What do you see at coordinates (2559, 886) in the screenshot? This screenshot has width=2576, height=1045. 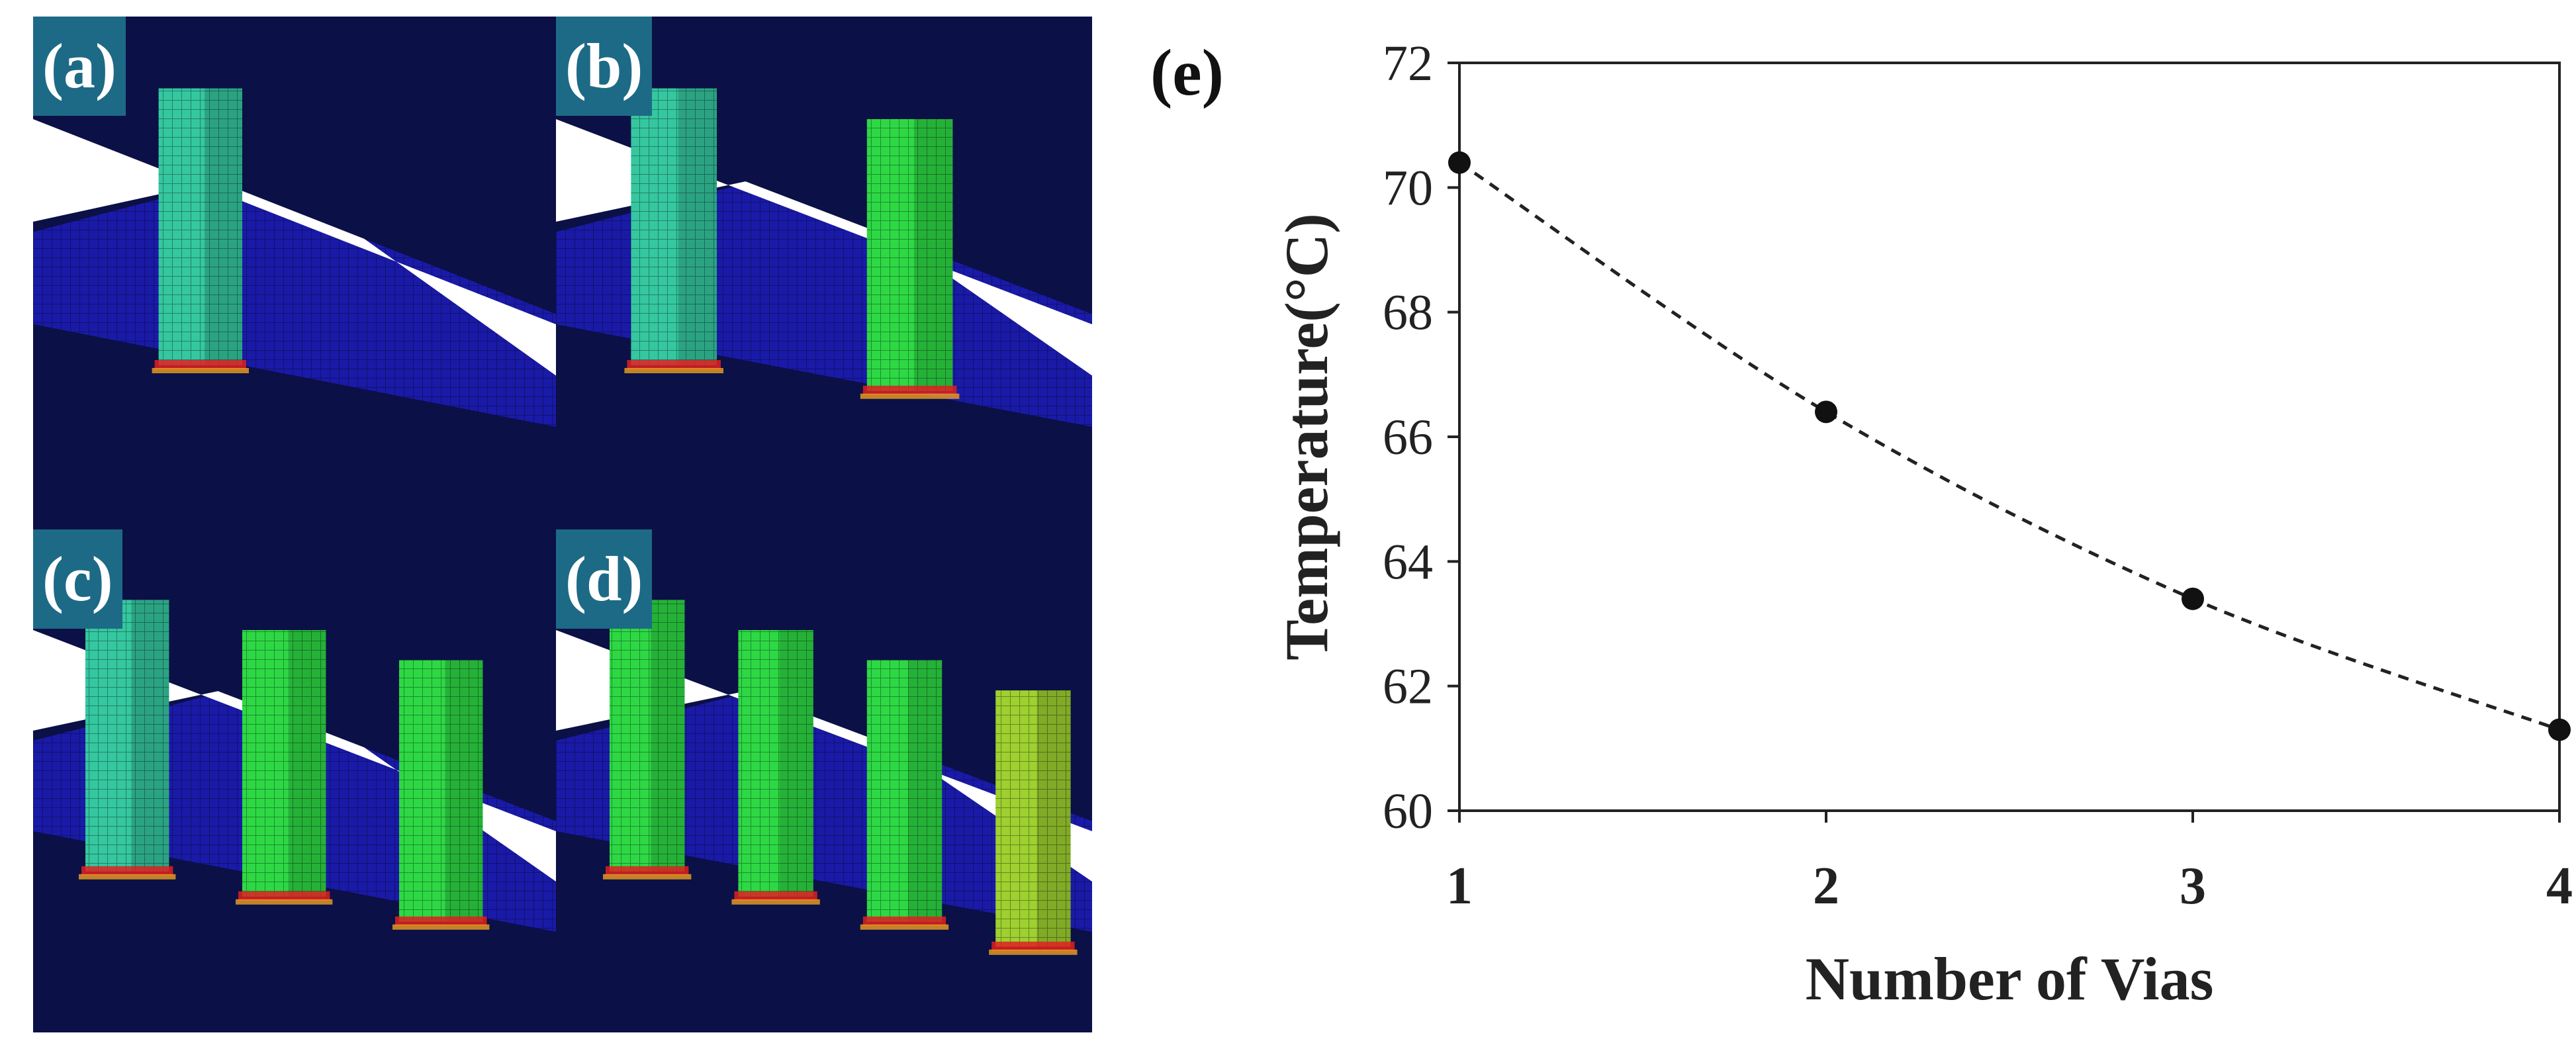 I see `x-tick-label: 4` at bounding box center [2559, 886].